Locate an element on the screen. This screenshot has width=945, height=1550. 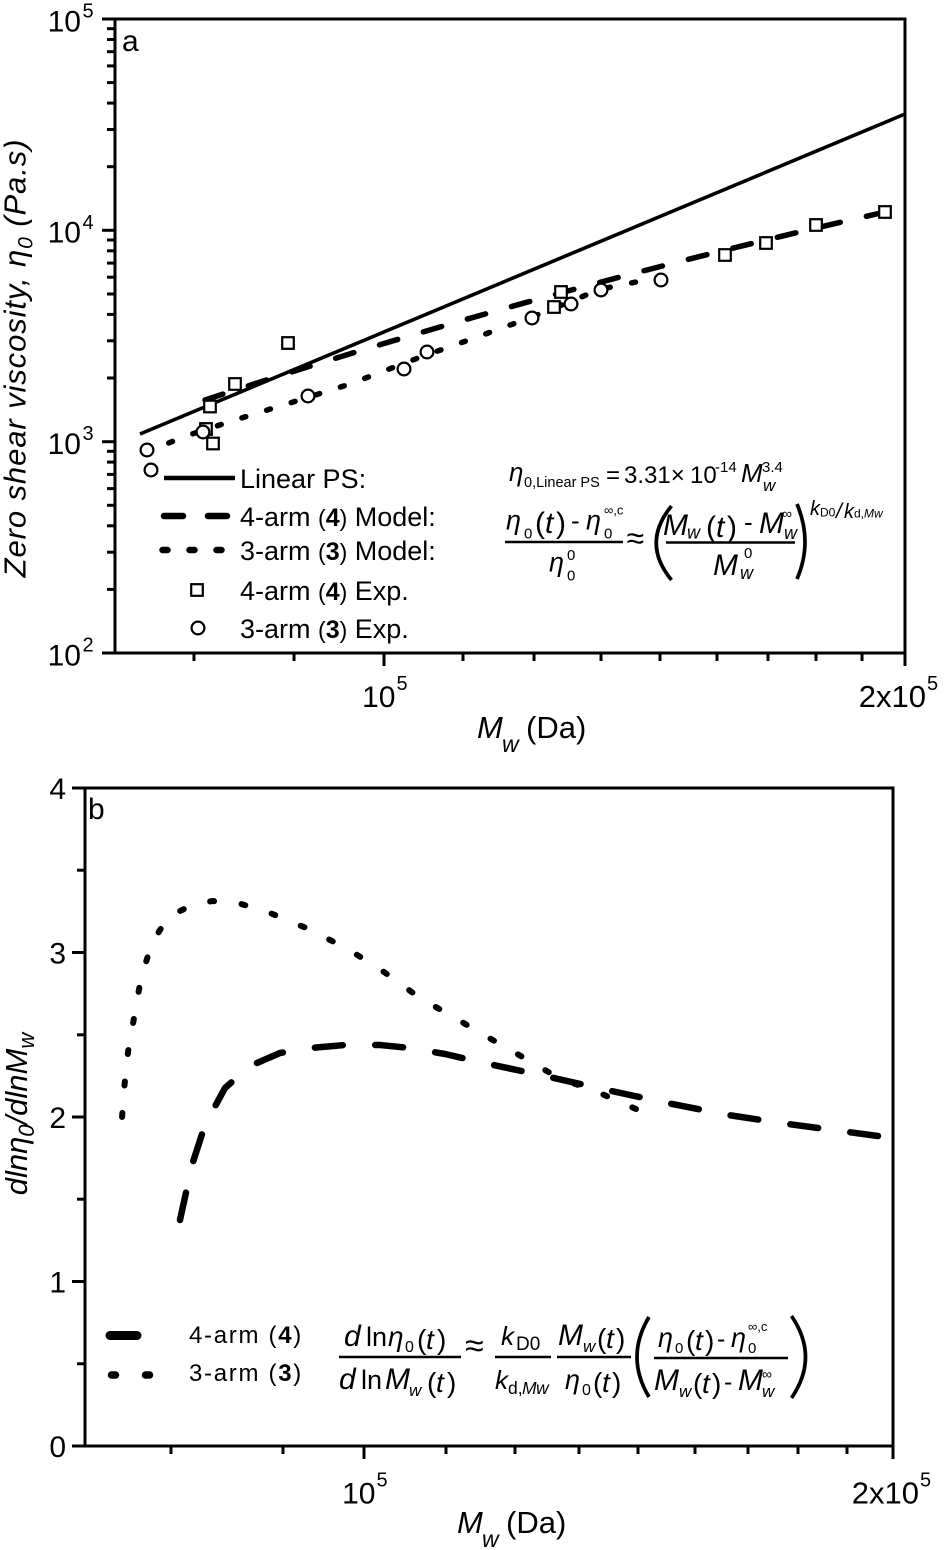
svg-text: 2 is located at coordinates (88, 646).